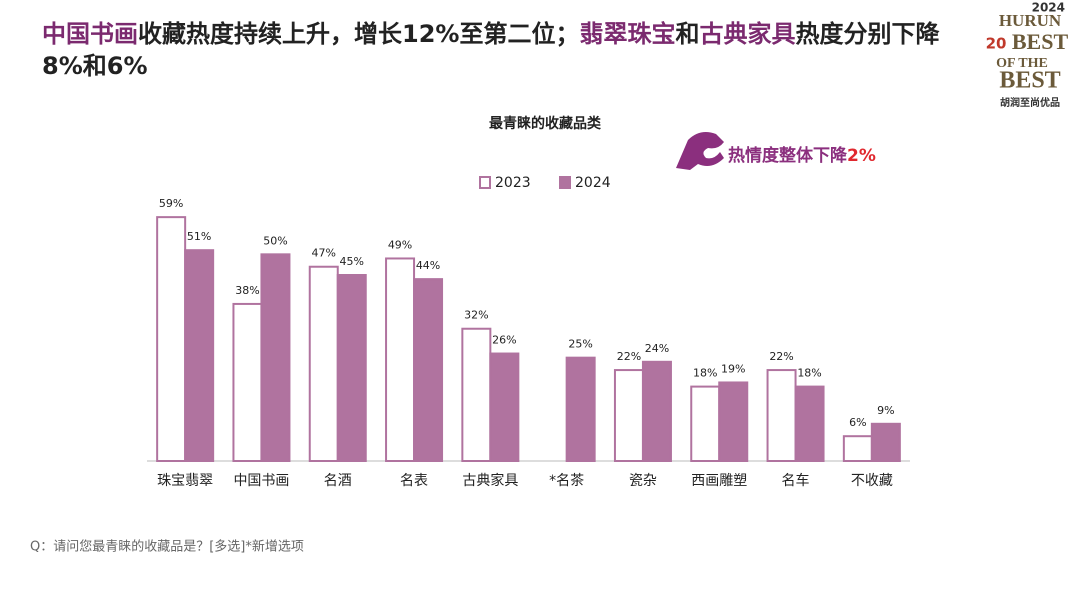 The image size is (1080, 599). What do you see at coordinates (719, 481) in the screenshot?
I see `x-tick-label: 西画雕塑` at bounding box center [719, 481].